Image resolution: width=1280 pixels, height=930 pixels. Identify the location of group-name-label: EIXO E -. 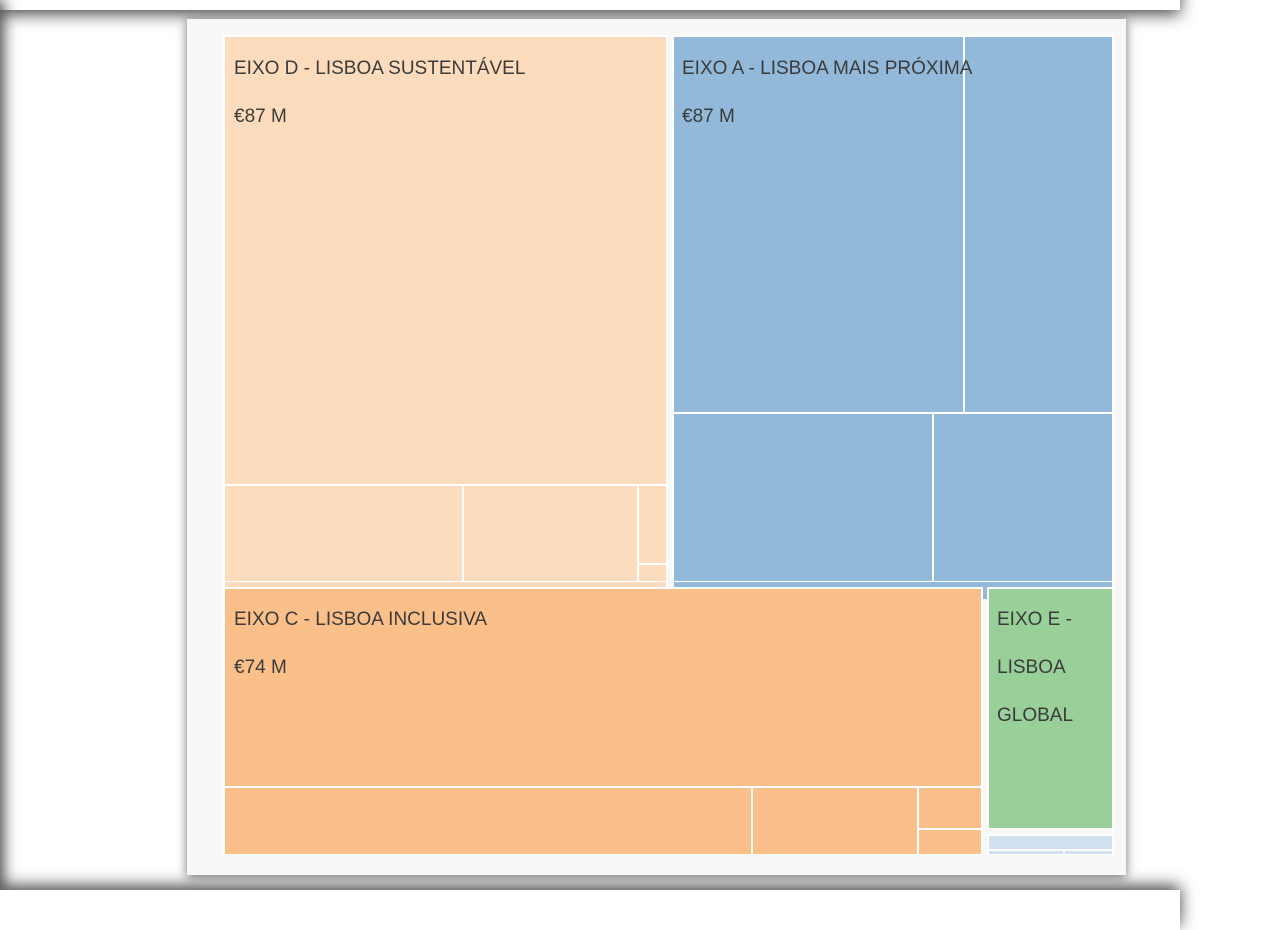
(1034, 619).